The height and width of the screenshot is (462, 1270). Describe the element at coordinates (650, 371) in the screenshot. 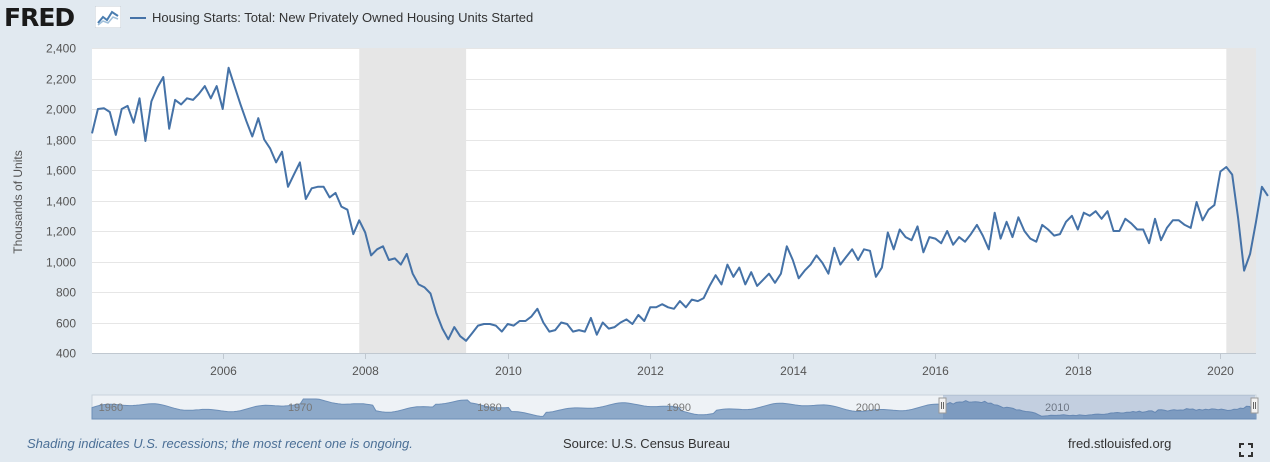

I see `x-tick-label: 2012` at that location.